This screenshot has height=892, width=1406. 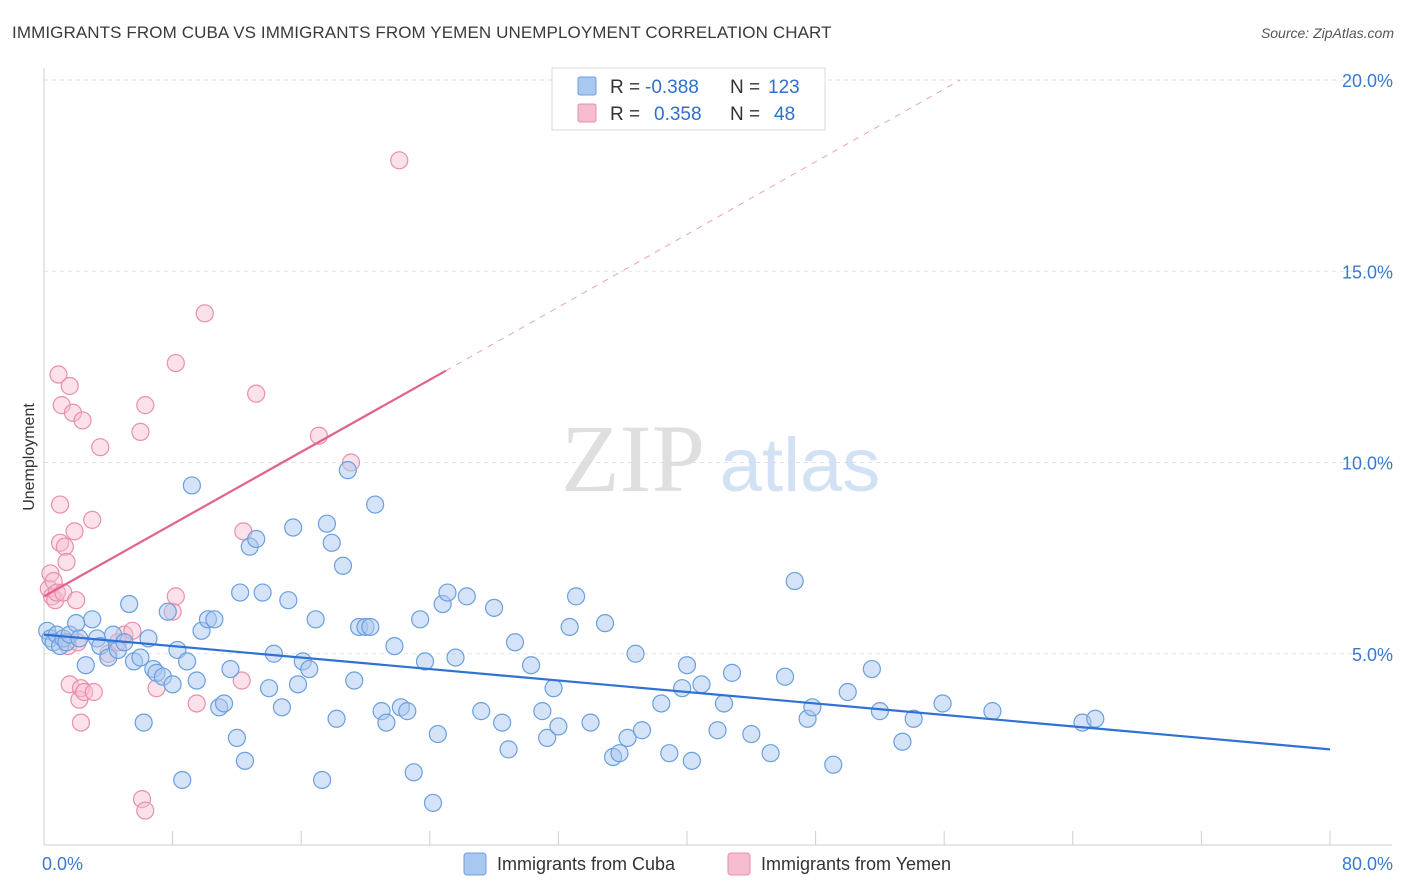 What do you see at coordinates (751, 838) in the screenshot?
I see `x-tick-marks` at bounding box center [751, 838].